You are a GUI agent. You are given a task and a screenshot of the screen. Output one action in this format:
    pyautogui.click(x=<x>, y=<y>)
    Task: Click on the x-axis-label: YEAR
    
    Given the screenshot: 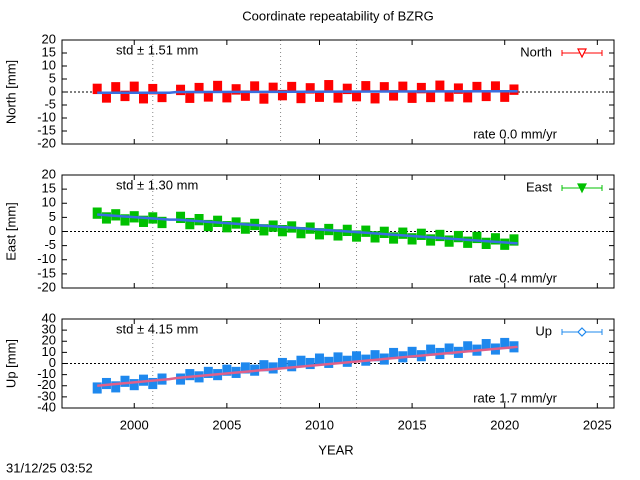 What is the action you would take?
    pyautogui.click(x=335, y=449)
    